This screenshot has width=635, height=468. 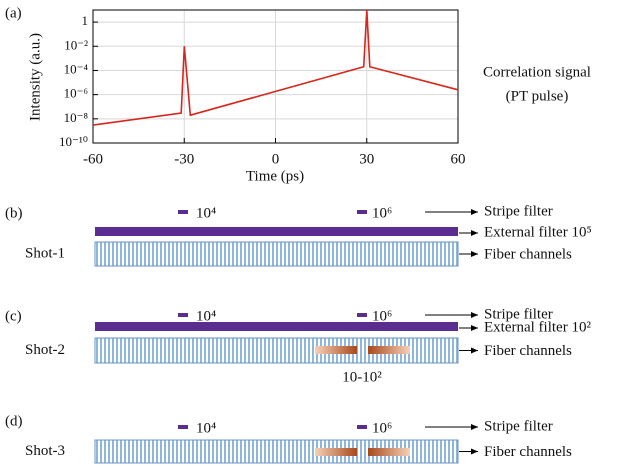 What do you see at coordinates (76, 44) in the screenshot?
I see `y-tick-label: 10⁻²` at bounding box center [76, 44].